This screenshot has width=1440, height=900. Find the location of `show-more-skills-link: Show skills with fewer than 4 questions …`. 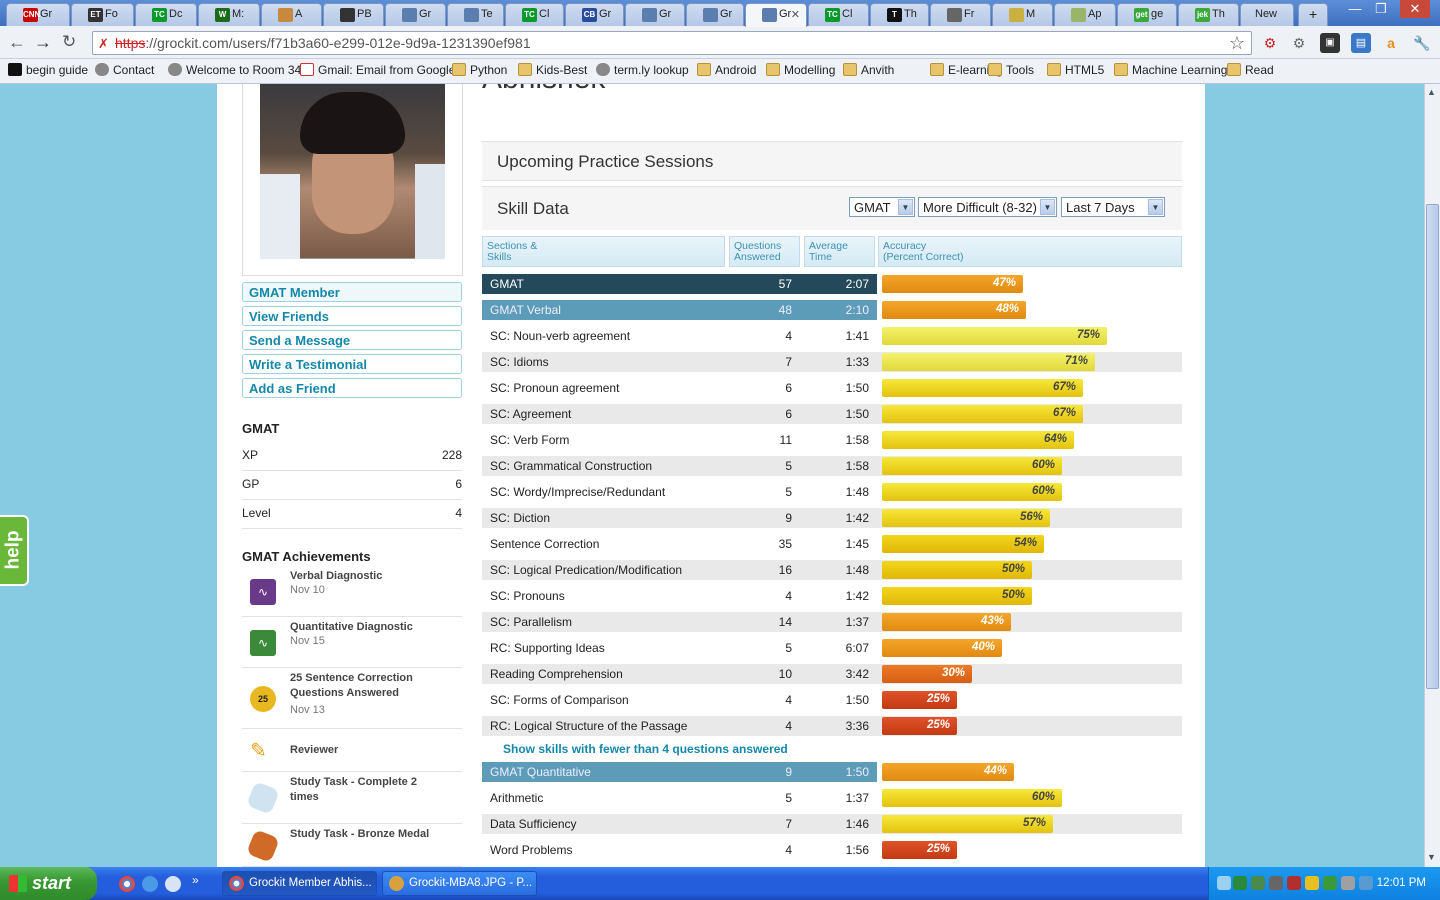

show-more-skills-link: Show skills with fewer than 4 questions … is located at coordinates (645, 749).